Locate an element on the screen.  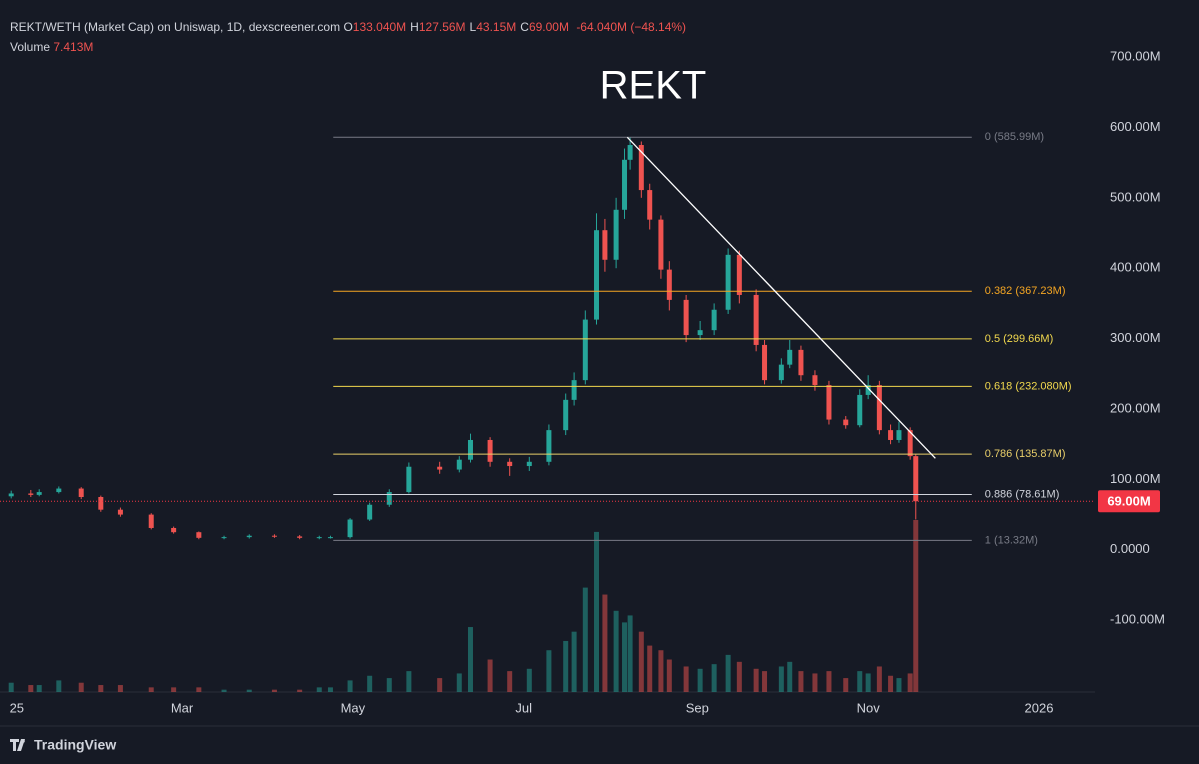
field-key: H is located at coordinates (414, 27).